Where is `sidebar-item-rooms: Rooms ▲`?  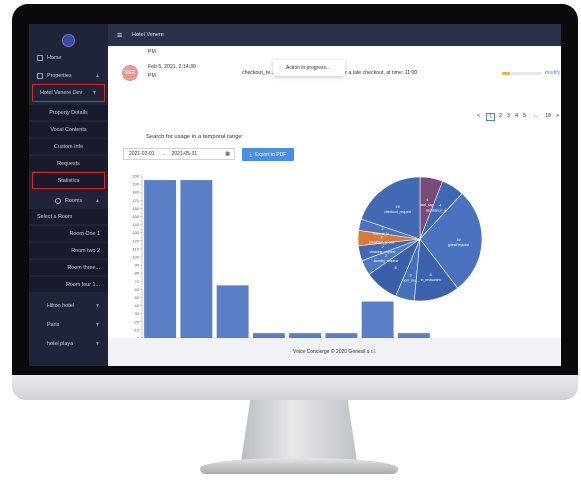
sidebar-item-rooms: Rooms ▲ is located at coordinates (68, 200).